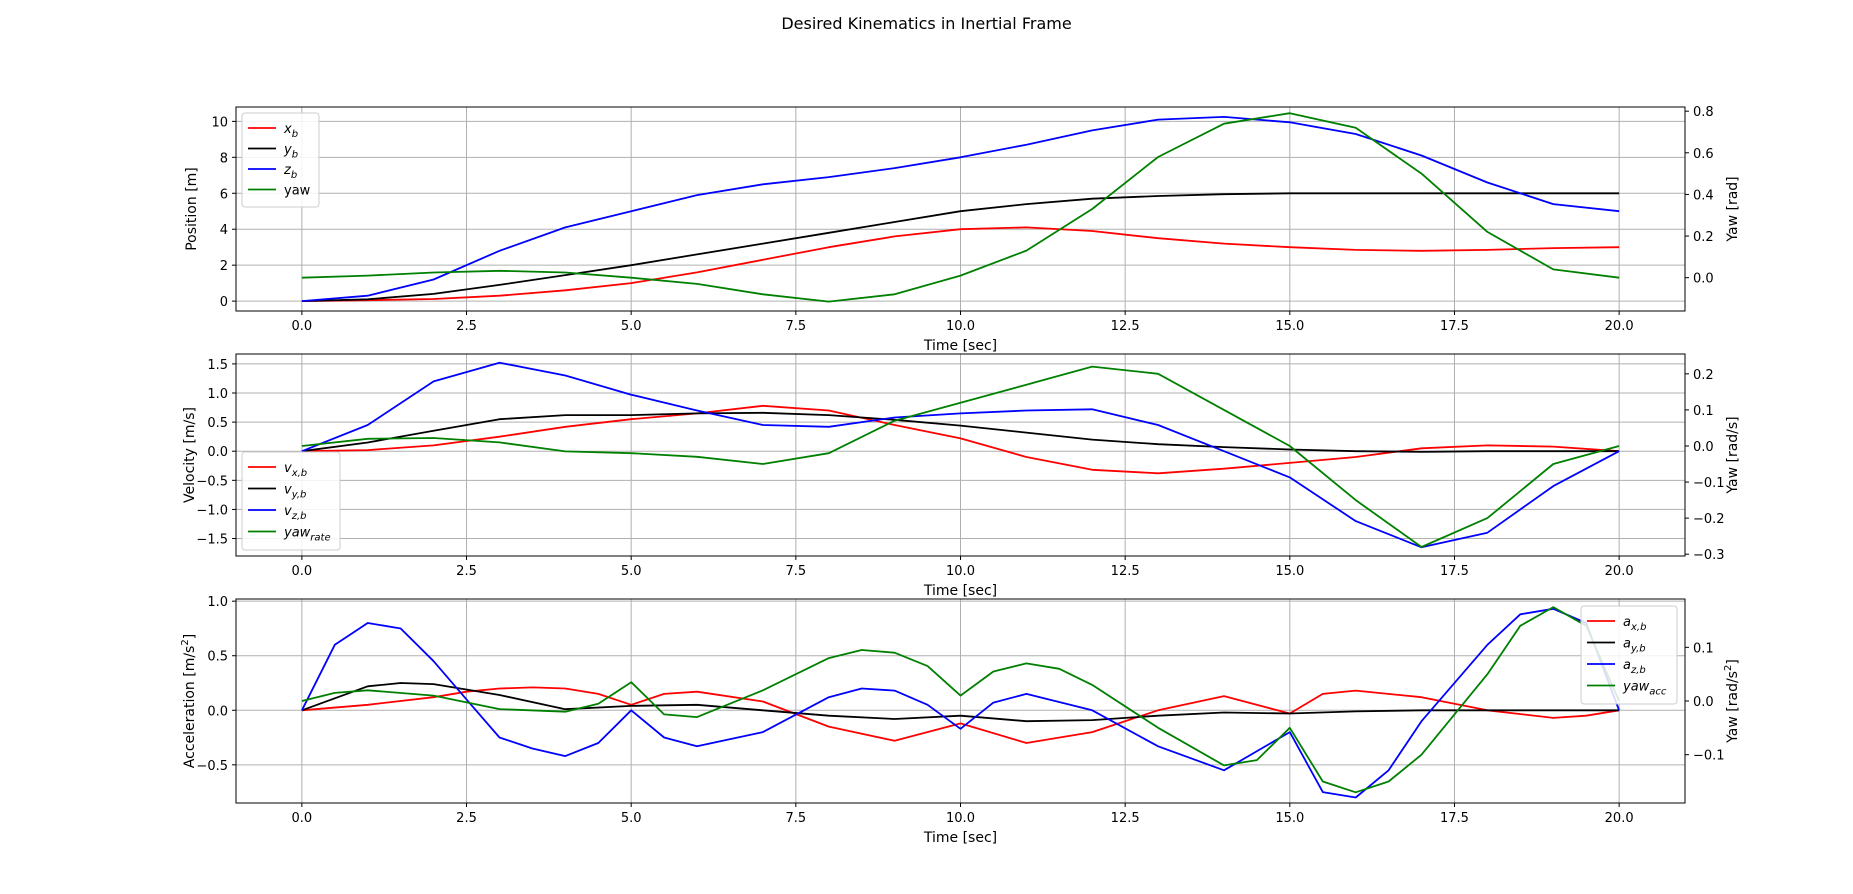 This screenshot has width=1853, height=894. I want to click on legend: vx,b vy,b vz,b yawrate, so click(291, 501).